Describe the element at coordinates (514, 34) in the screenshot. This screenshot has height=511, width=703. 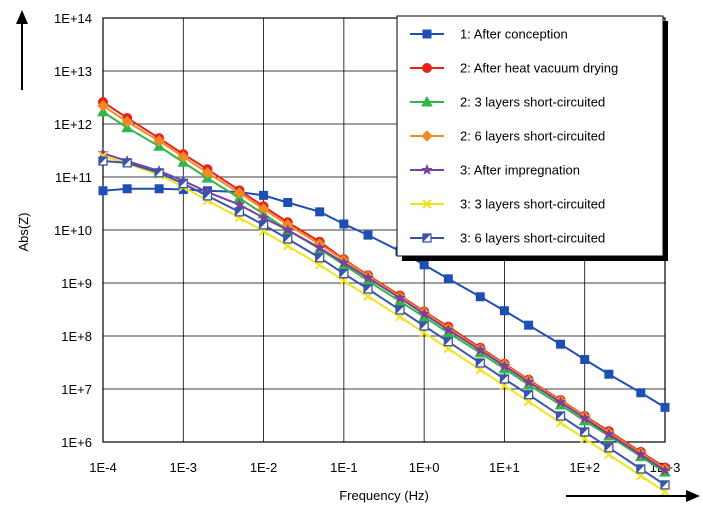
I see `legend-label: 1: After conception` at that location.